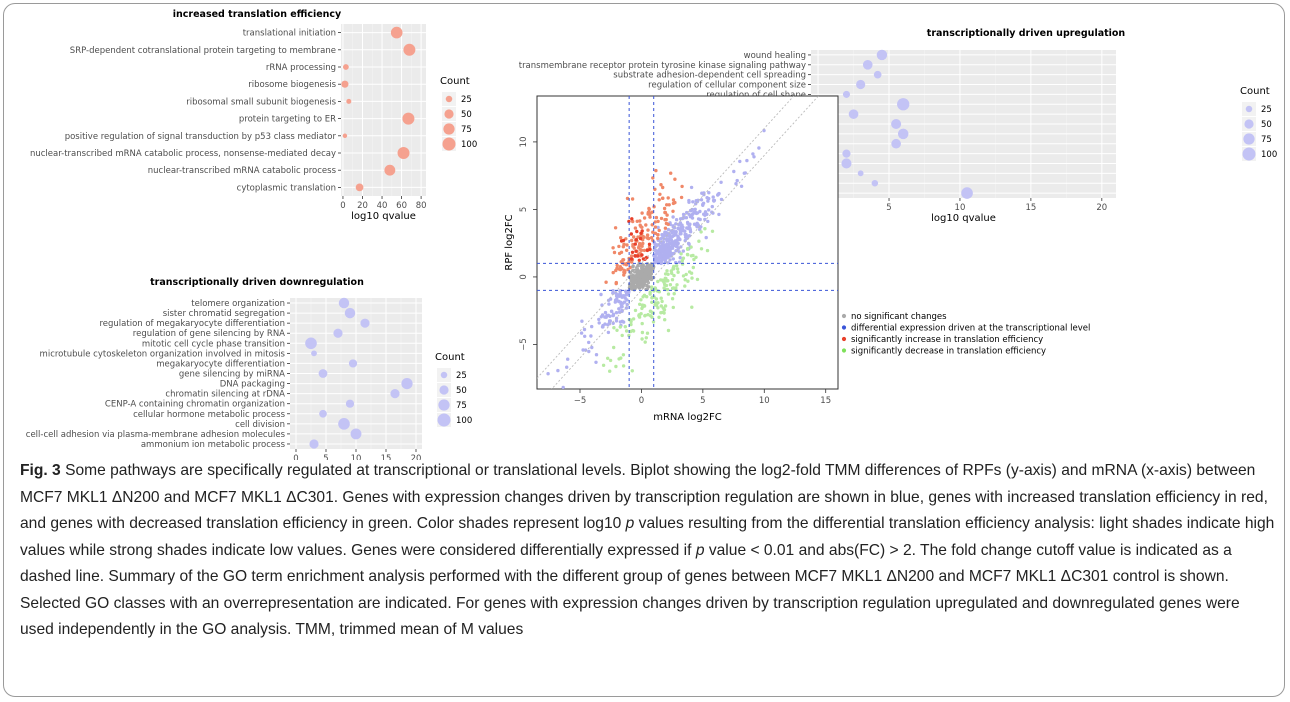  What do you see at coordinates (260, 425) in the screenshot?
I see `category-label: cell division` at bounding box center [260, 425].